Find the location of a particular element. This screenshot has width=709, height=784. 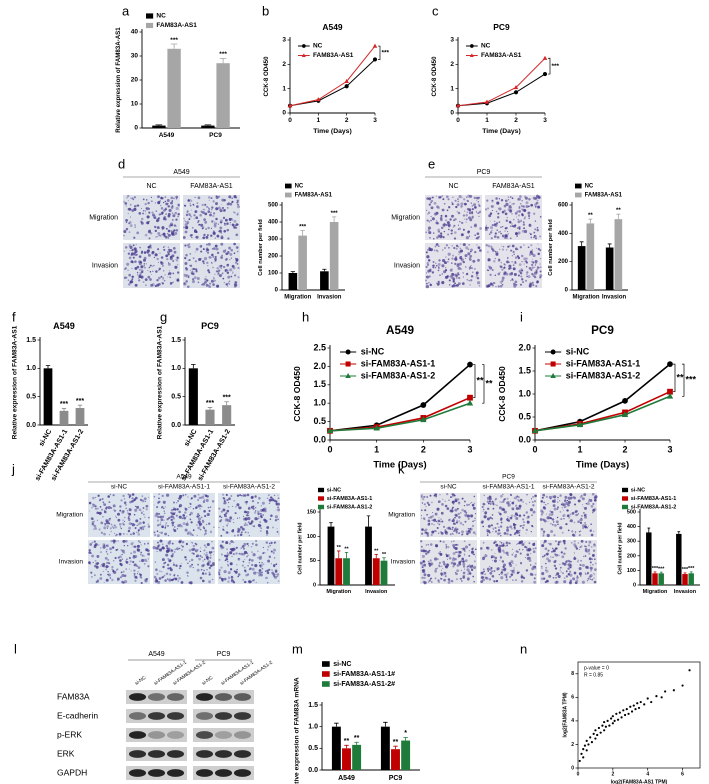

x-tick-label: 2 is located at coordinates (516, 120).